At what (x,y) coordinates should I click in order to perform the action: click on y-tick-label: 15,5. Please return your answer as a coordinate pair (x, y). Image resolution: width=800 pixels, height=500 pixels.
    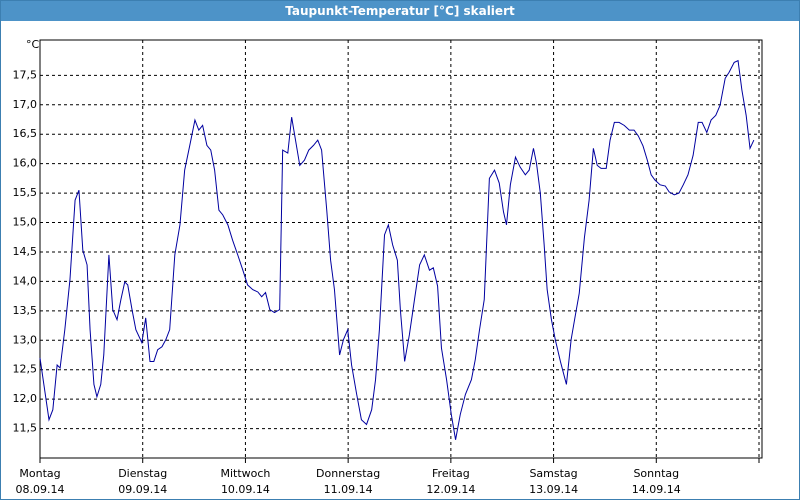
    Looking at the image, I should click on (25, 192).